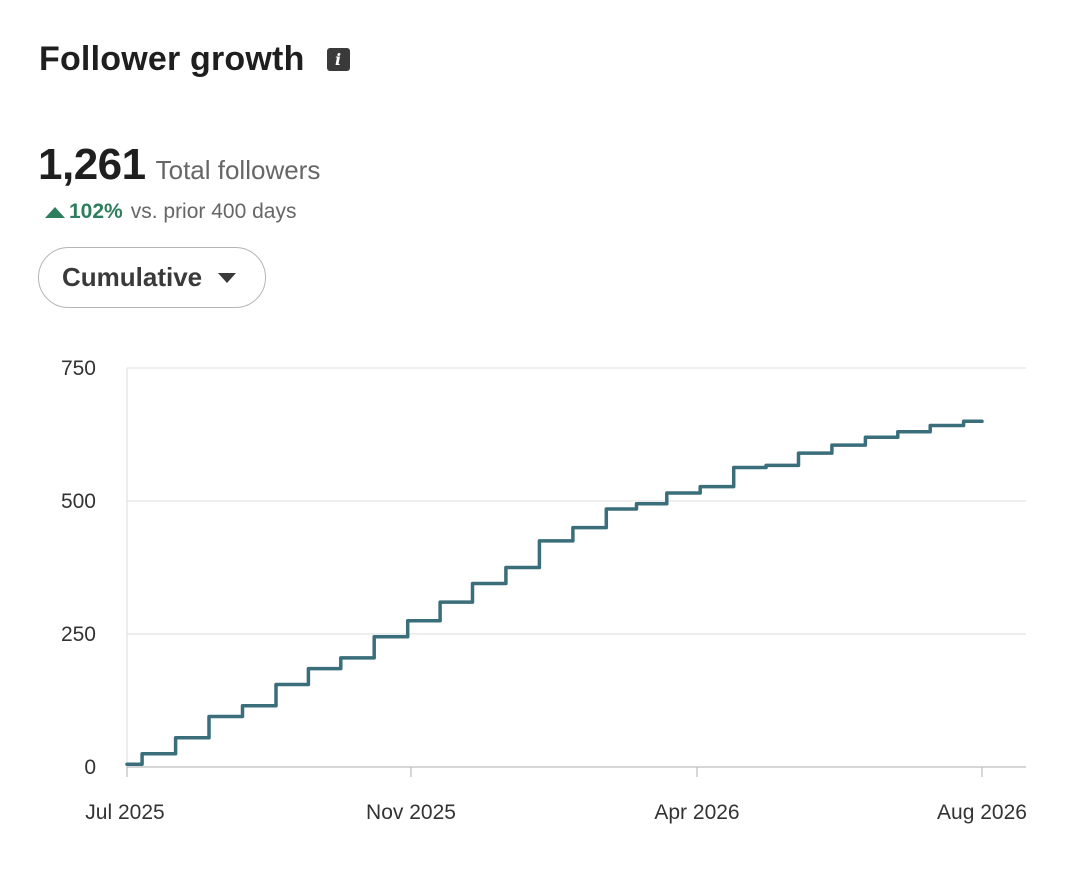 Image resolution: width=1081 pixels, height=872 pixels. Describe the element at coordinates (55, 212) in the screenshot. I see `triangle-up-icon` at that location.